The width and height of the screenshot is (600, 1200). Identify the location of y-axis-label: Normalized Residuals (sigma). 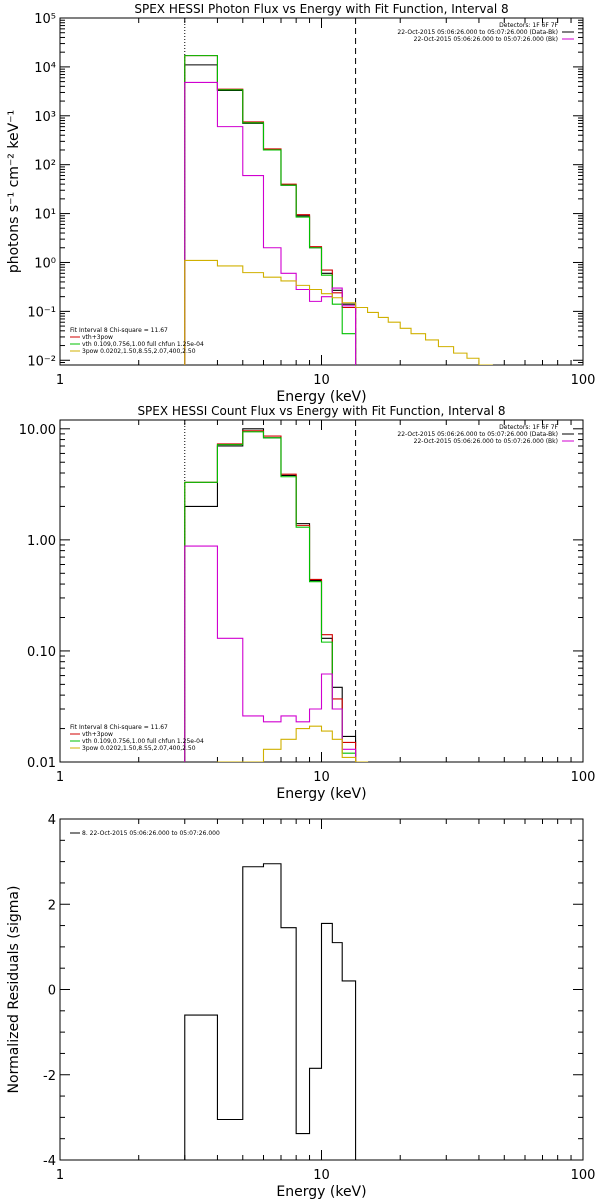
(14, 990).